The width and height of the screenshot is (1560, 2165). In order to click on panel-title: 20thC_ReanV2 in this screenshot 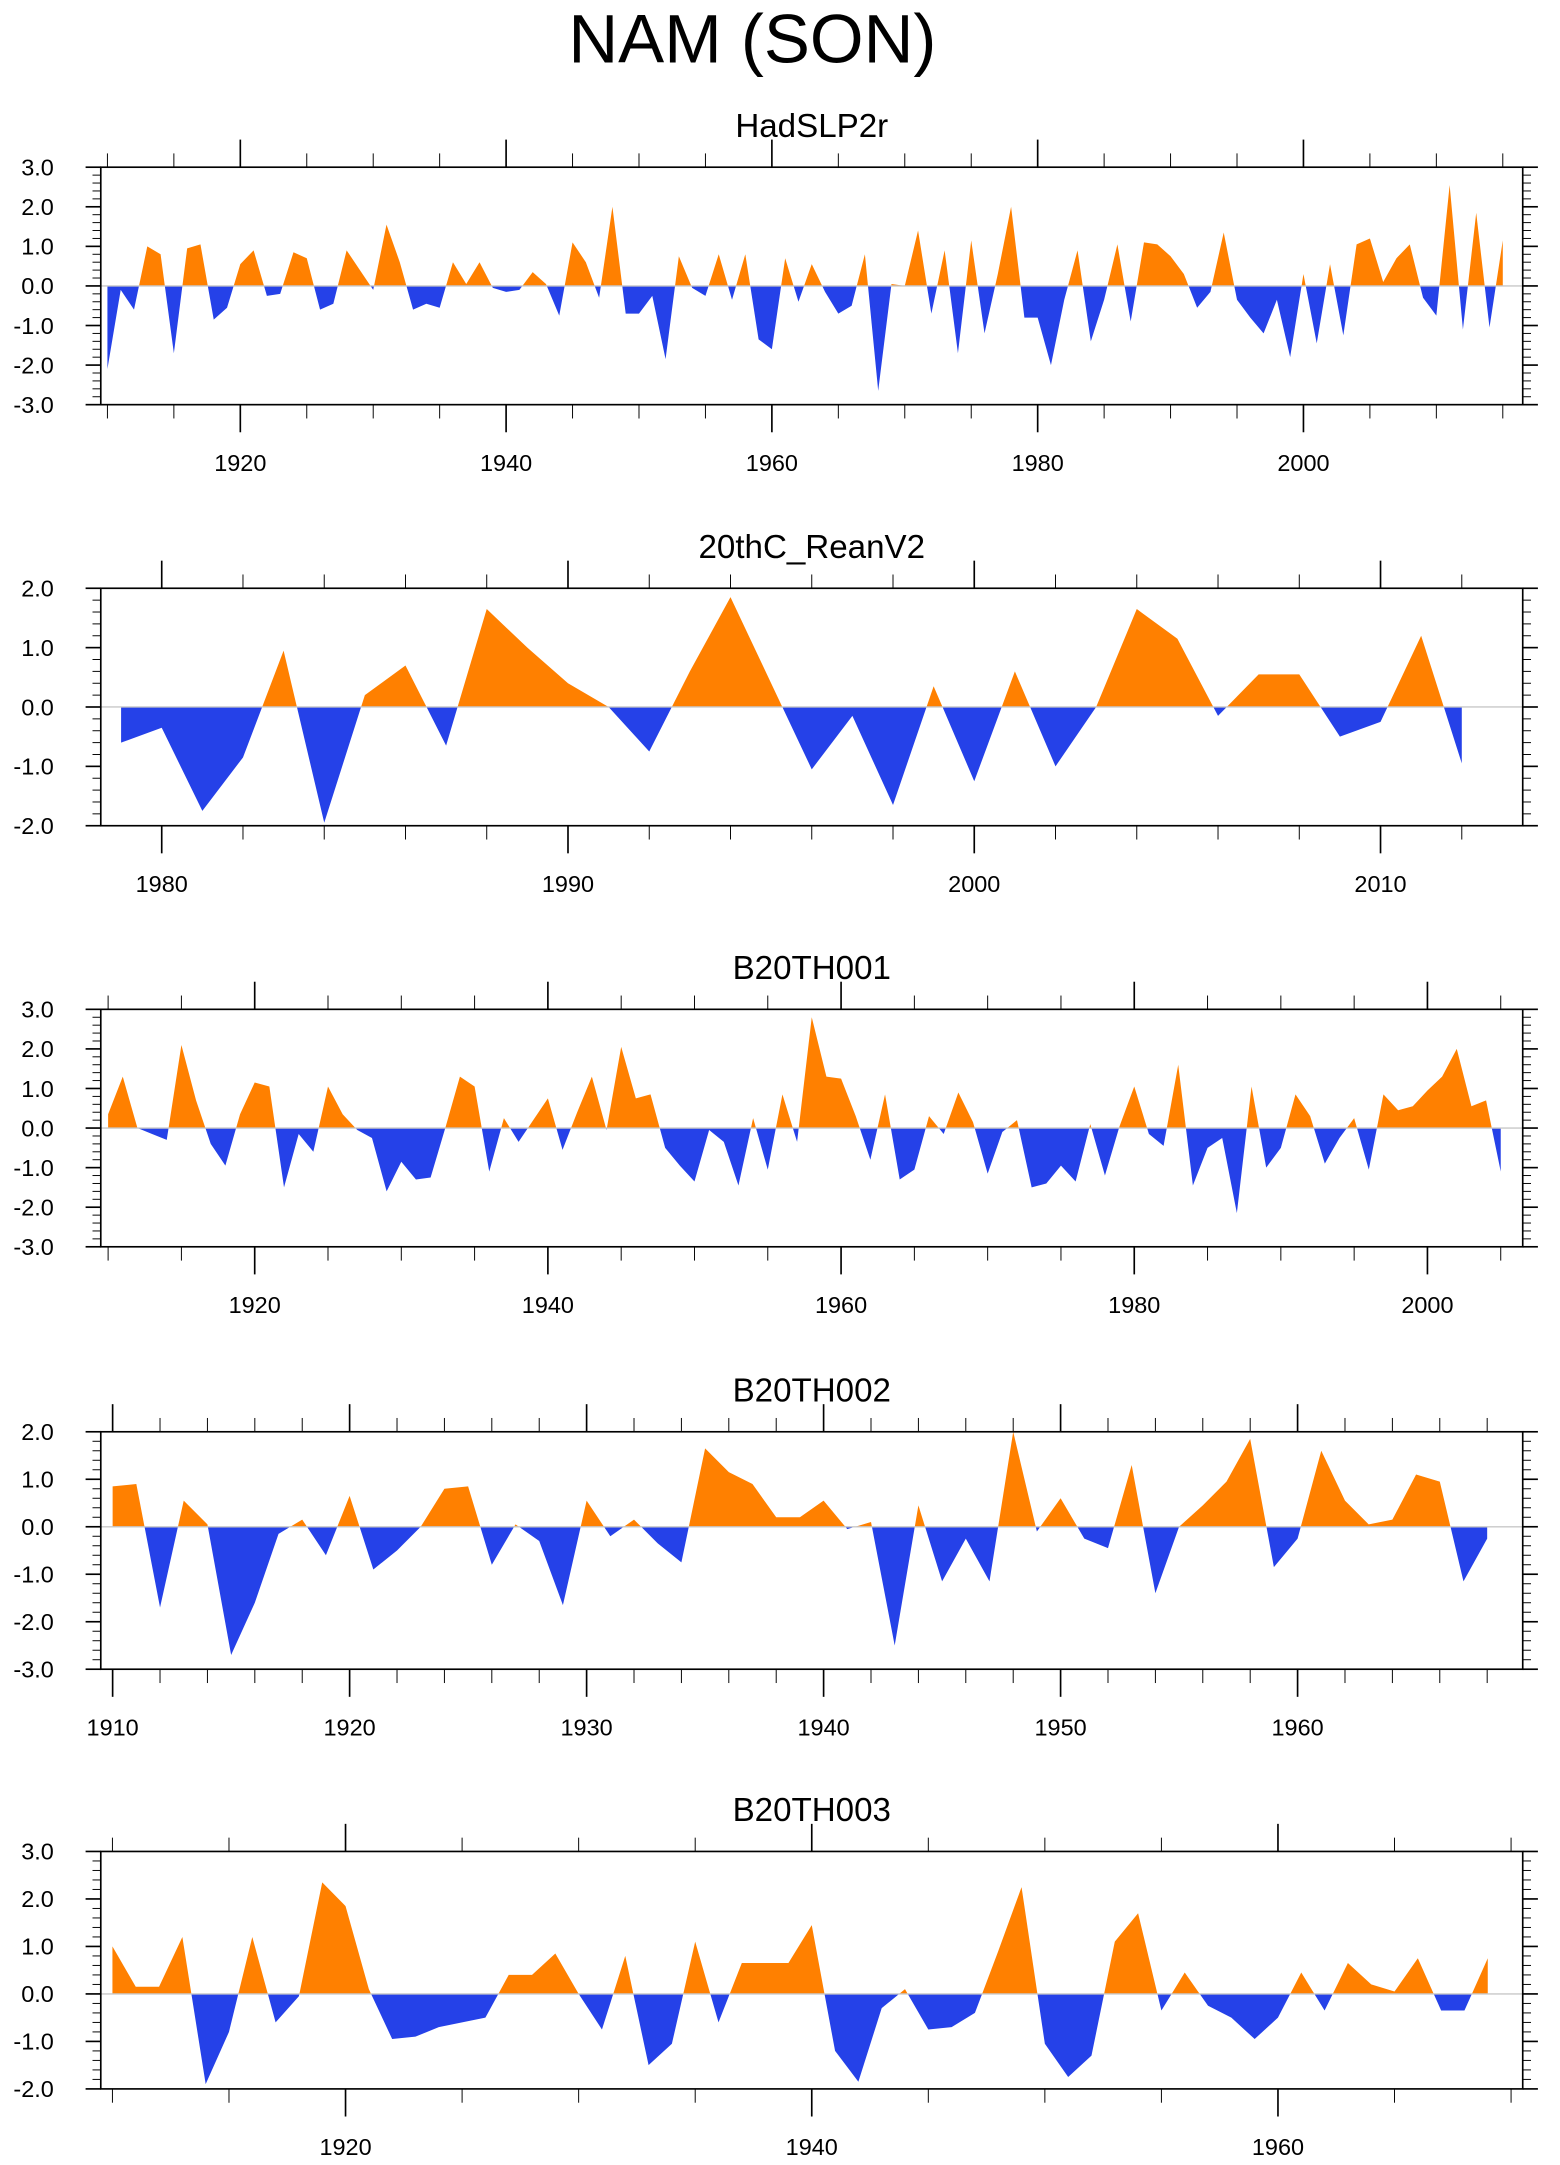, I will do `click(811, 547)`.